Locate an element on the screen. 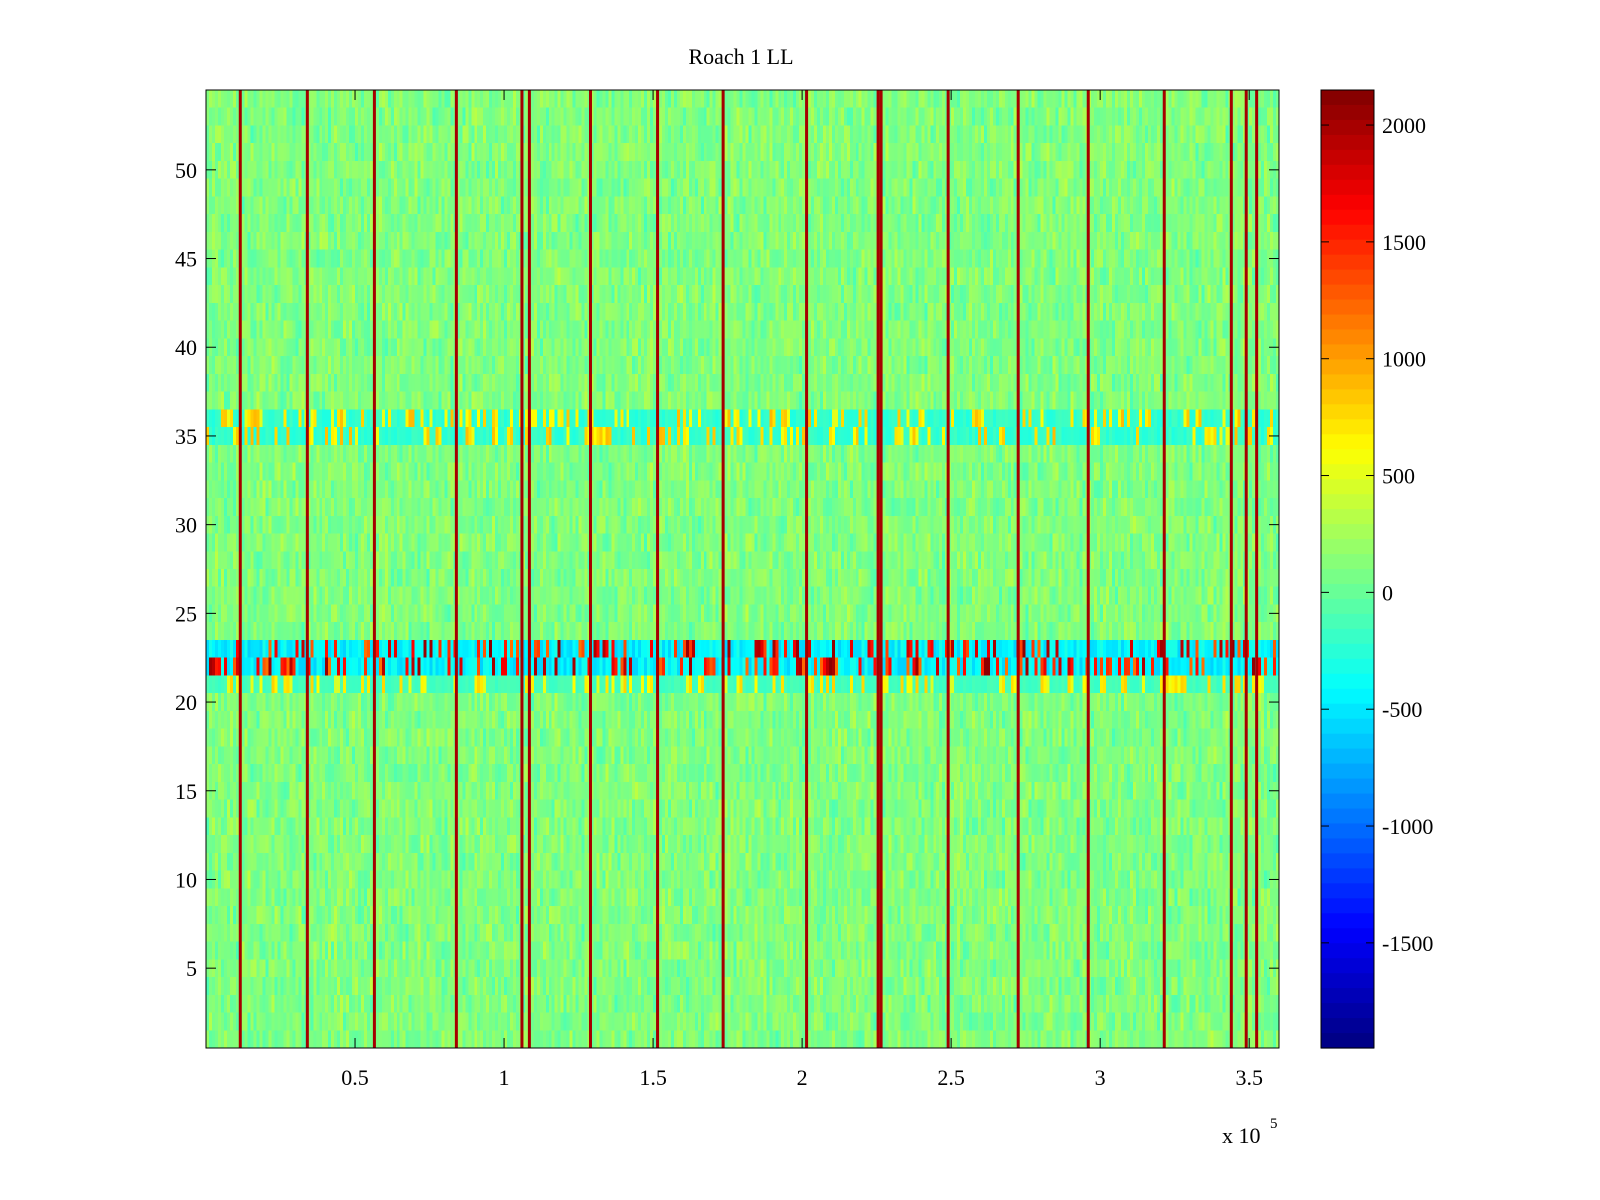 The height and width of the screenshot is (1200, 1600). colorbar-tick-label: -1500 is located at coordinates (1407, 943).